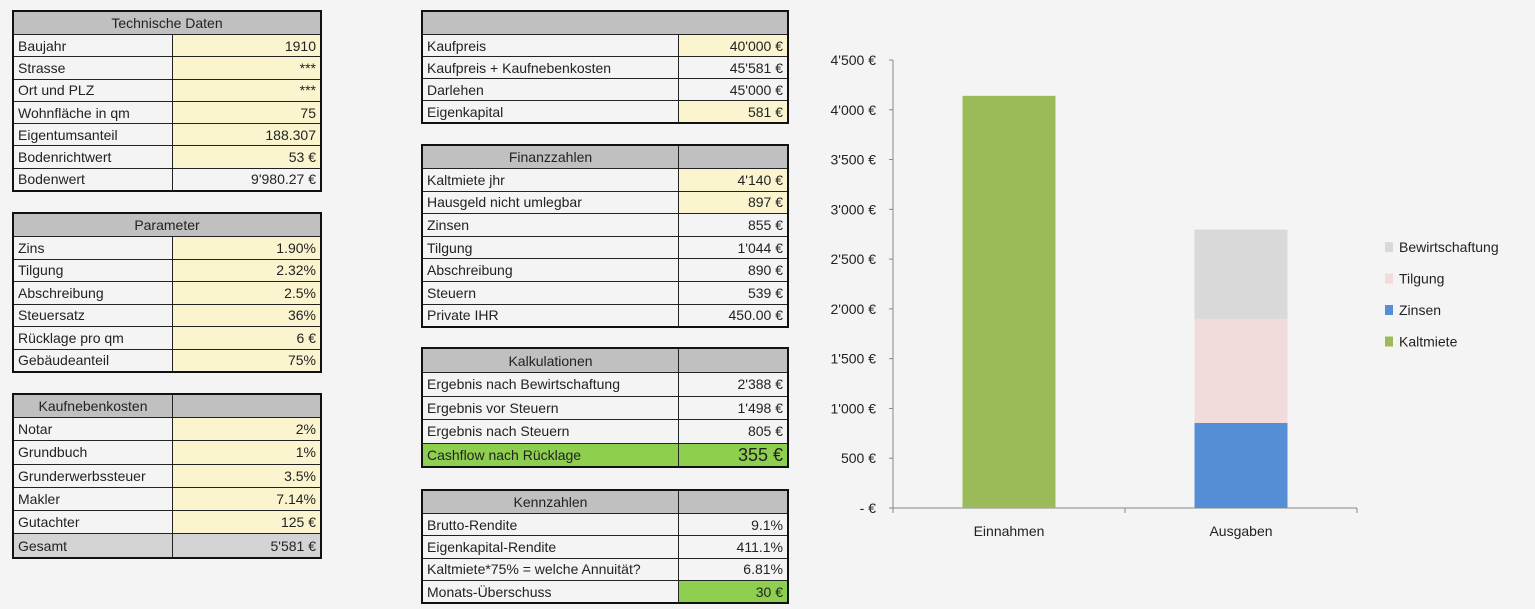 This screenshot has height=609, width=1535. Describe the element at coordinates (732, 45) in the screenshot. I see `row-value: 40'000 €` at that location.